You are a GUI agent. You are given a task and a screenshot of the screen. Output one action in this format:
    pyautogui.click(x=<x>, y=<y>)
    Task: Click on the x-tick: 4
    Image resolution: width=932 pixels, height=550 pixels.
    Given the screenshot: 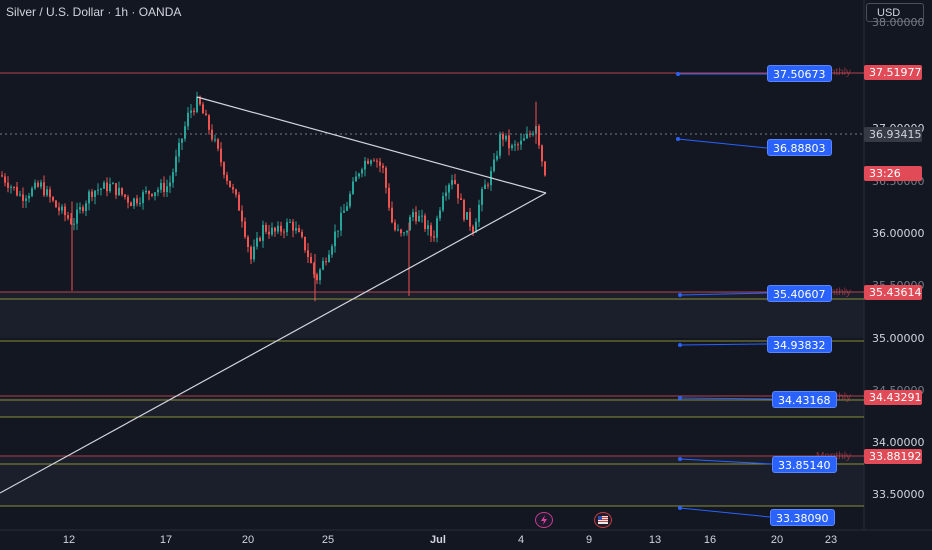 What is the action you would take?
    pyautogui.click(x=521, y=540)
    